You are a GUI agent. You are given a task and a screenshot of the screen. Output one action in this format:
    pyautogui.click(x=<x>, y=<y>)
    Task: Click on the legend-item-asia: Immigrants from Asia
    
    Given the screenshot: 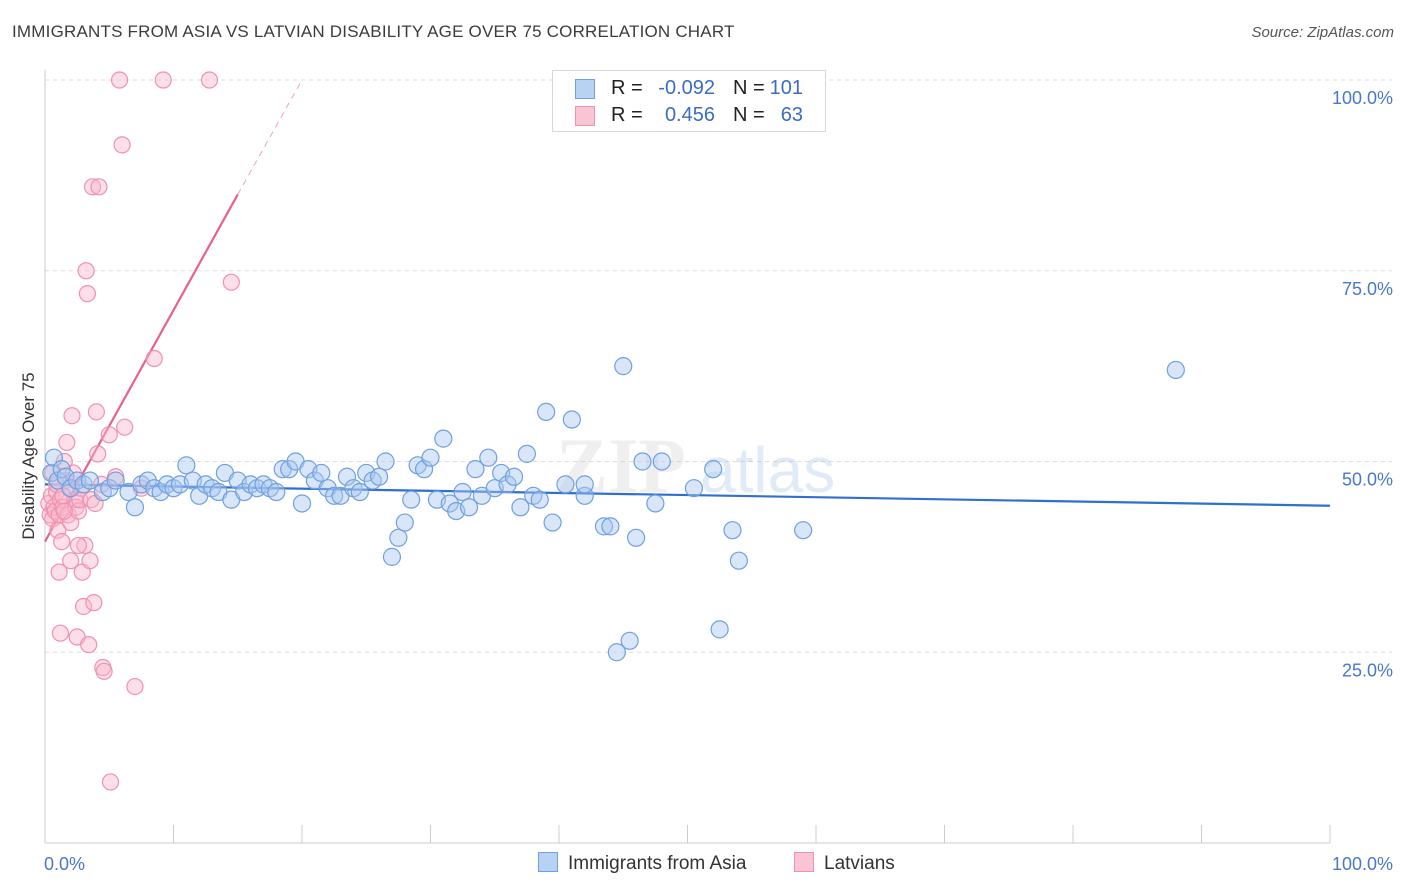 What is the action you would take?
    pyautogui.click(x=642, y=863)
    